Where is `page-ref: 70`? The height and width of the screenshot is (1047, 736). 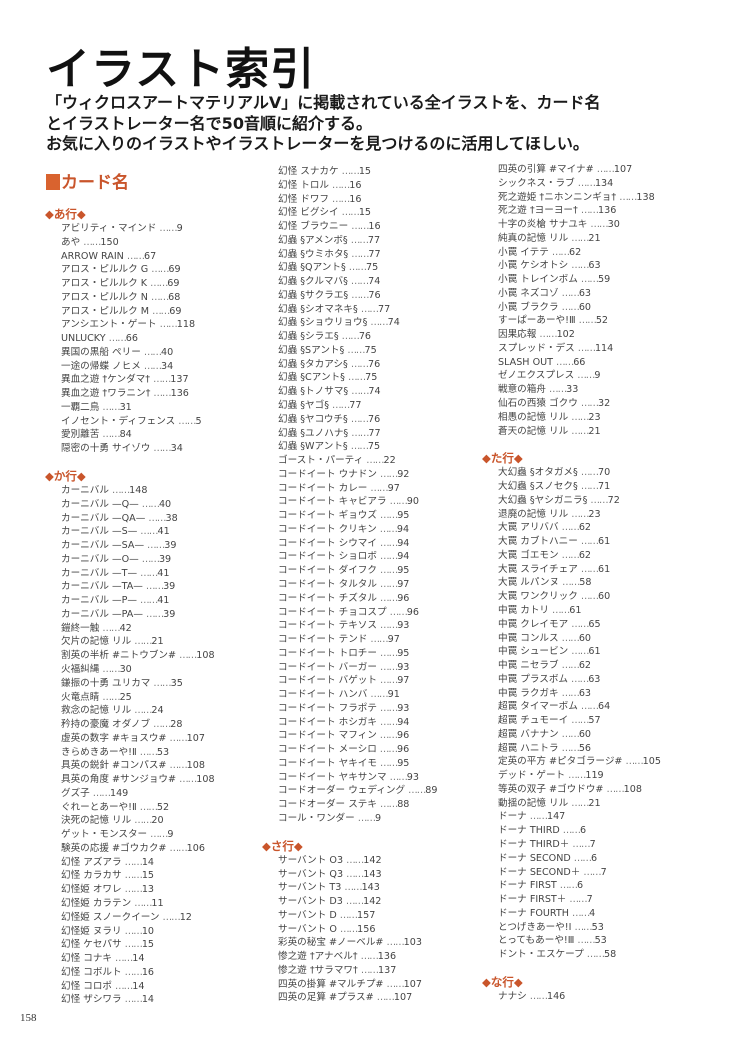 page-ref: 70 is located at coordinates (604, 473).